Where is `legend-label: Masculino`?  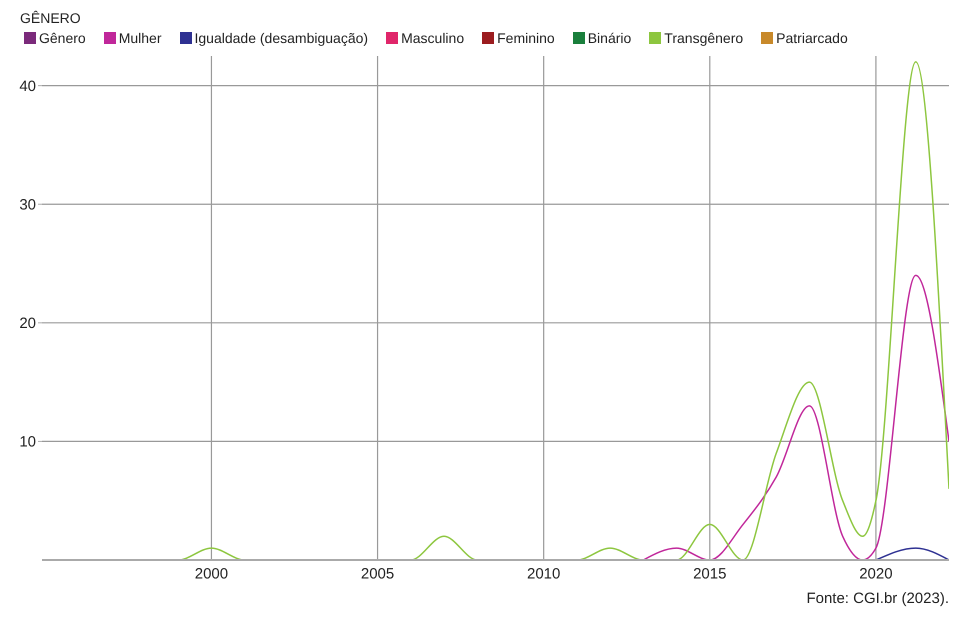 legend-label: Masculino is located at coordinates (432, 38).